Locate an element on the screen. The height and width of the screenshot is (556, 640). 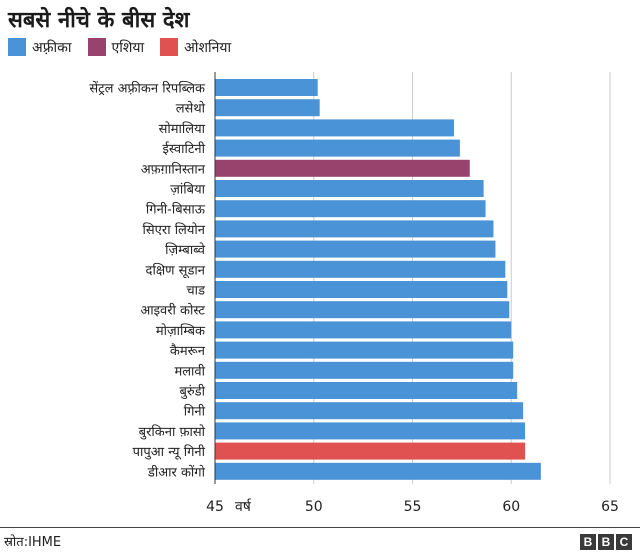
legend-label: एशिया is located at coordinates (128, 47).